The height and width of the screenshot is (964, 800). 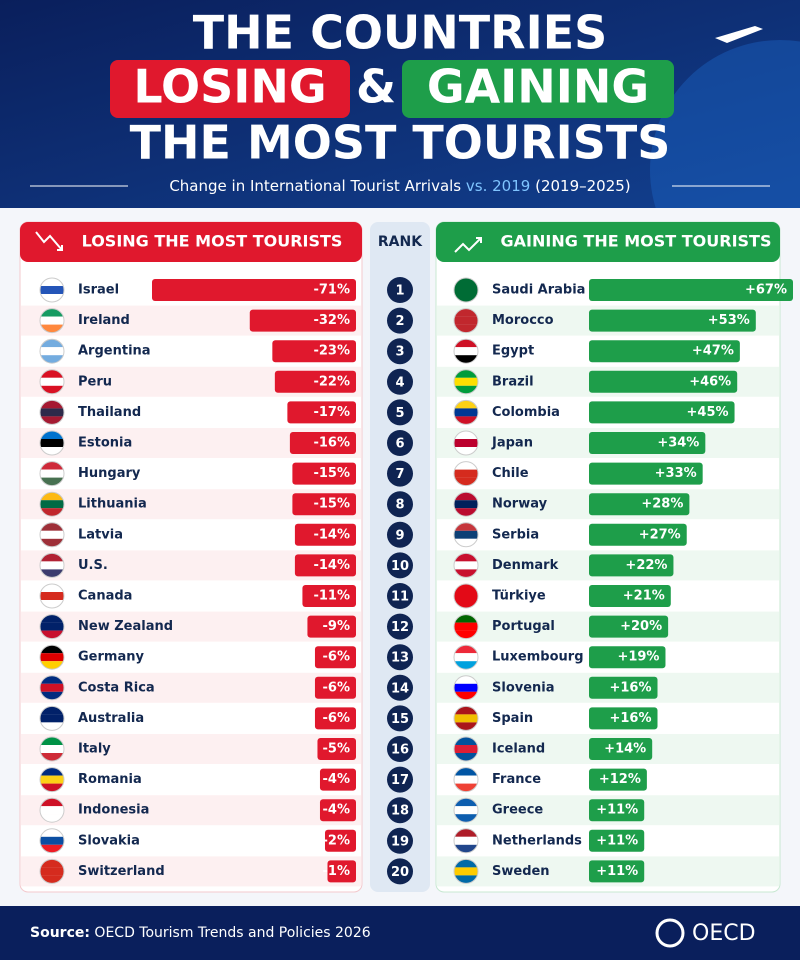 I want to click on losing-box, so click(x=230, y=89).